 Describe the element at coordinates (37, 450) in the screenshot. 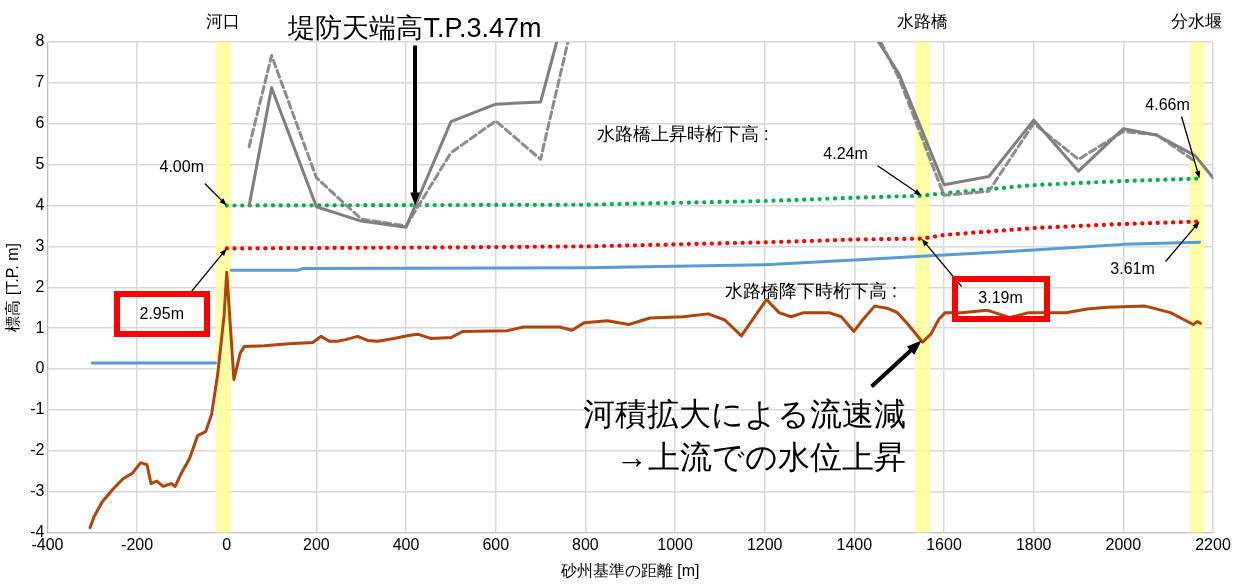

I see `y-tick-label: -2` at that location.